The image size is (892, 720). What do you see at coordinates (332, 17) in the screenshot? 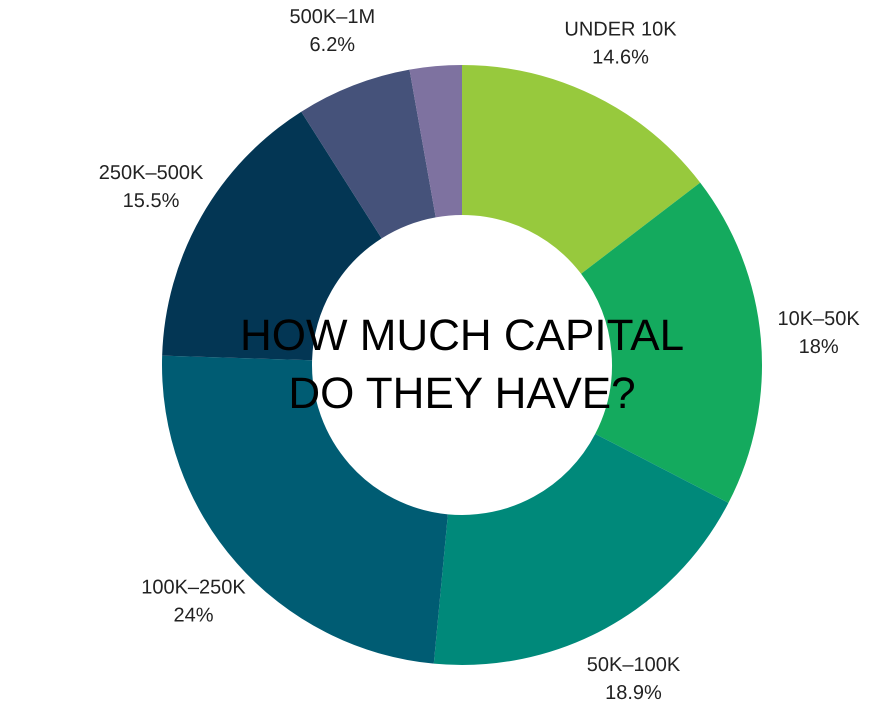
I see `slice-label: 500K–1M` at bounding box center [332, 17].